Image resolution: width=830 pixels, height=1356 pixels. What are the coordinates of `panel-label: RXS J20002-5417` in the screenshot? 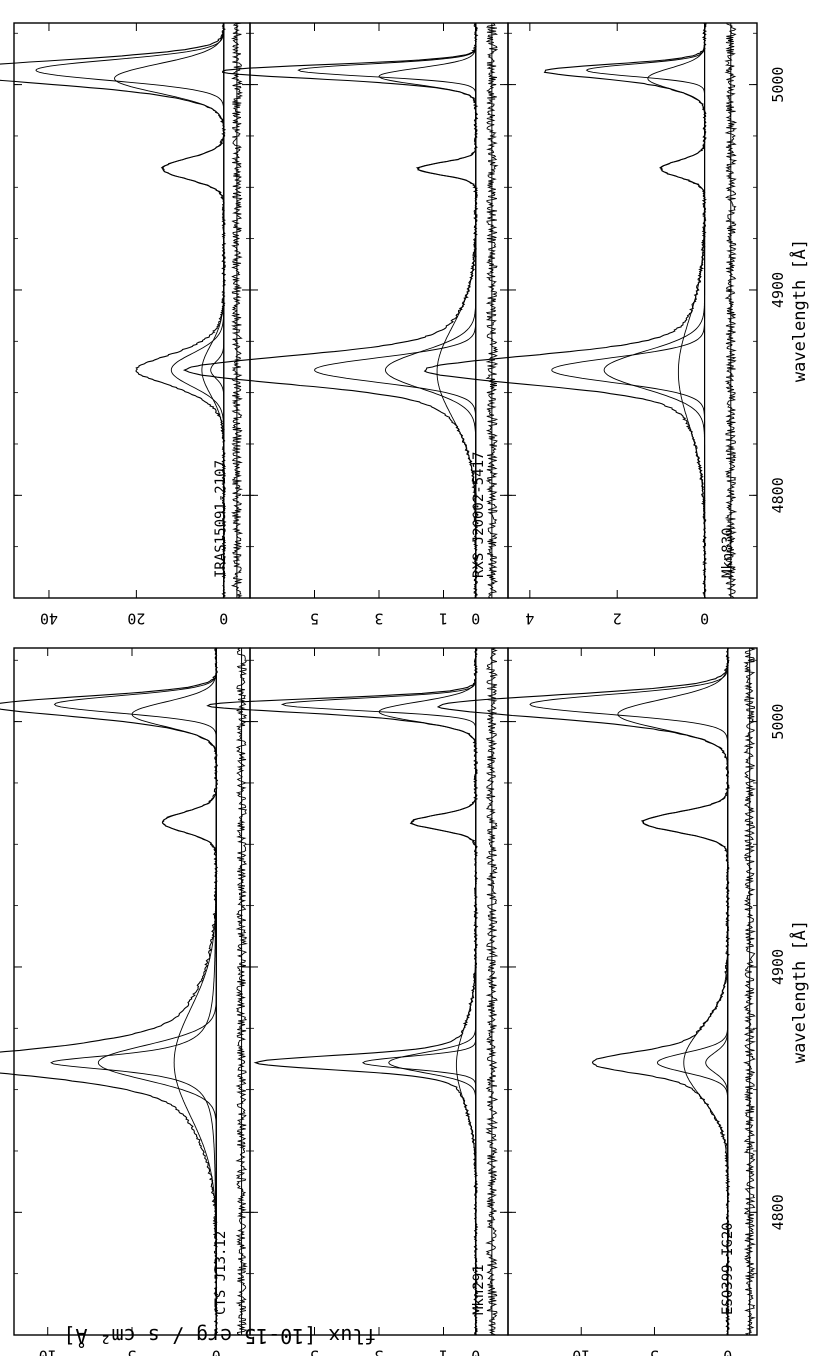 It's located at (479, 515).